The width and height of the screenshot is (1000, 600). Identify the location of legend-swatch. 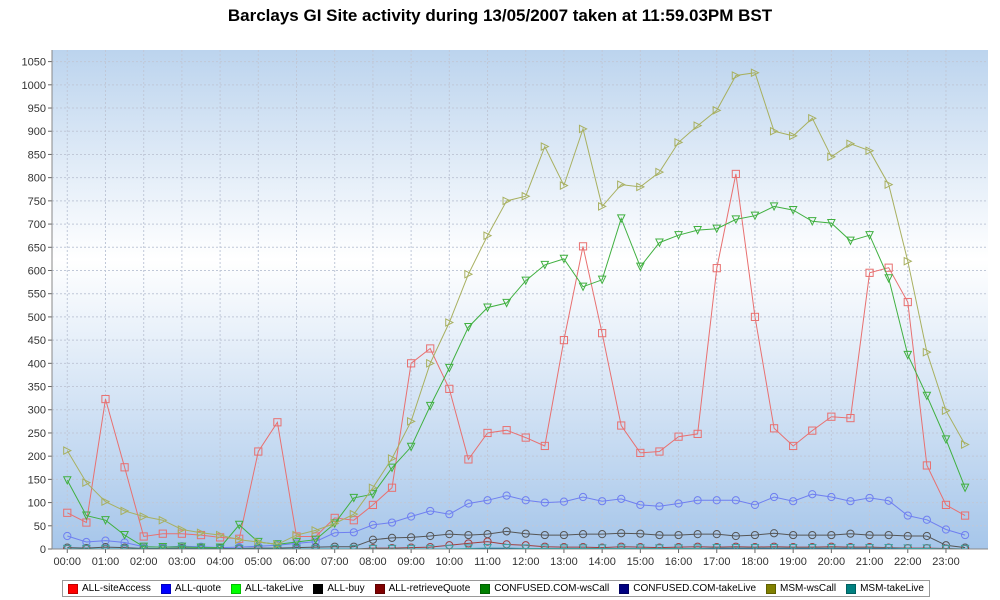
(236, 588).